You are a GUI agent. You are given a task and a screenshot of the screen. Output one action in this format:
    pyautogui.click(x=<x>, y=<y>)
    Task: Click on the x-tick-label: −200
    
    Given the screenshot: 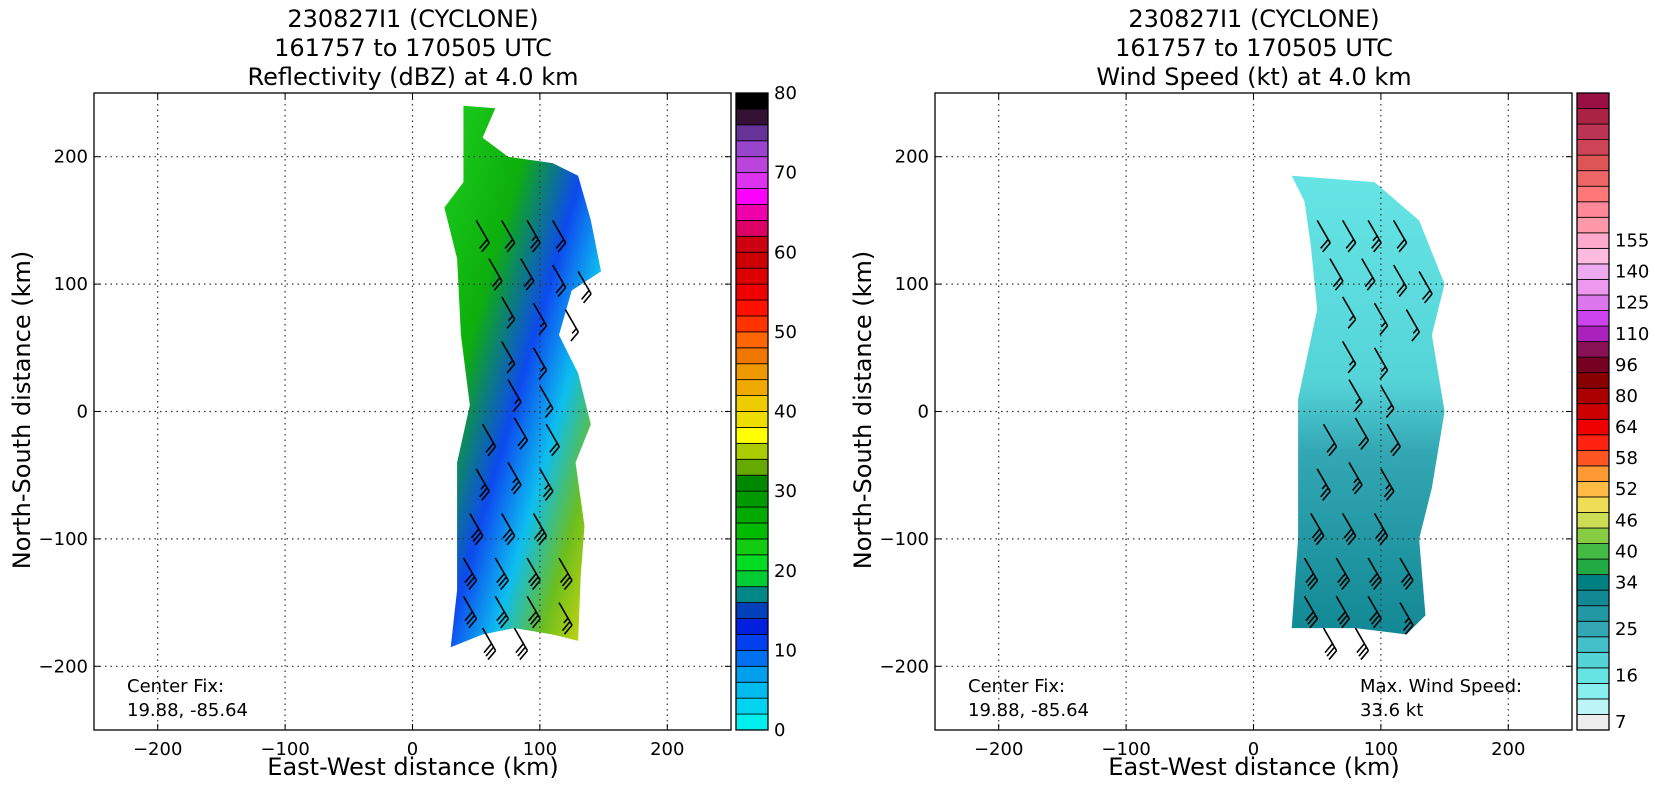 What is the action you would take?
    pyautogui.click(x=157, y=749)
    